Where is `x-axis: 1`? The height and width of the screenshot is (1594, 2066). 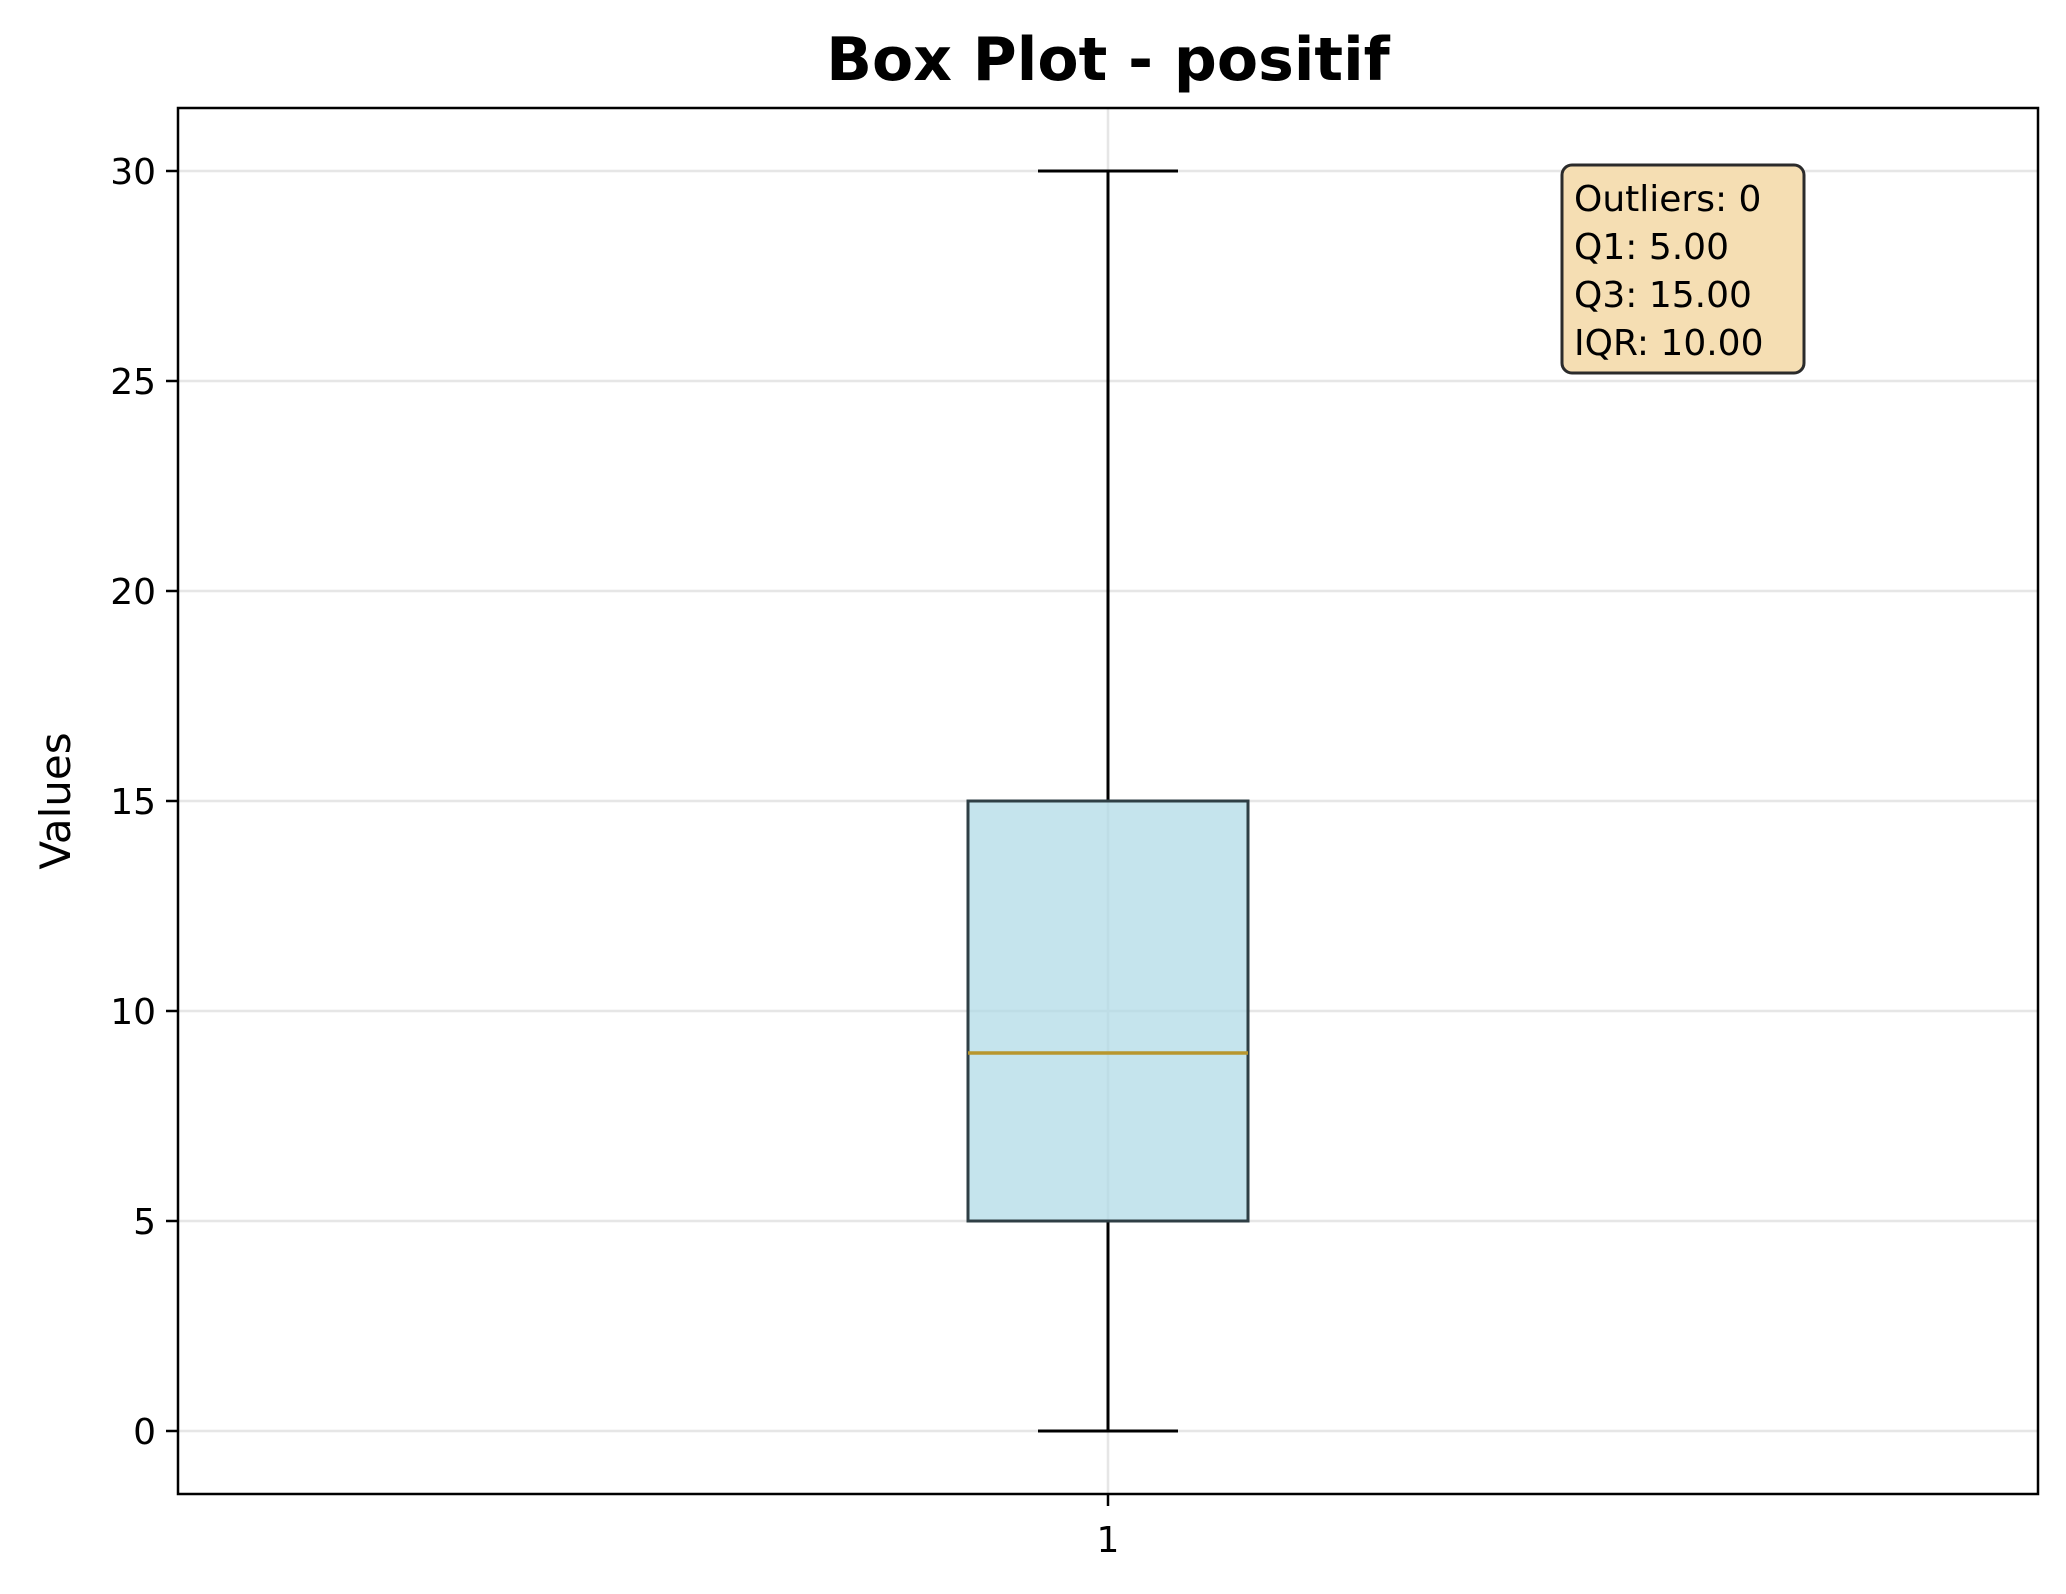
x-axis: 1 is located at coordinates (1108, 1527).